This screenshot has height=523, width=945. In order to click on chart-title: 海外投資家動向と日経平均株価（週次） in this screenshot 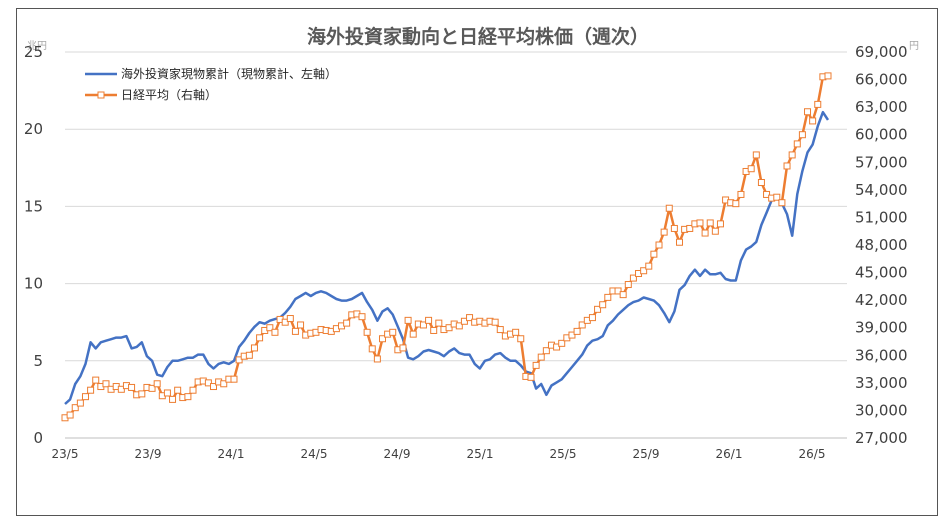, I will do `click(478, 36)`.